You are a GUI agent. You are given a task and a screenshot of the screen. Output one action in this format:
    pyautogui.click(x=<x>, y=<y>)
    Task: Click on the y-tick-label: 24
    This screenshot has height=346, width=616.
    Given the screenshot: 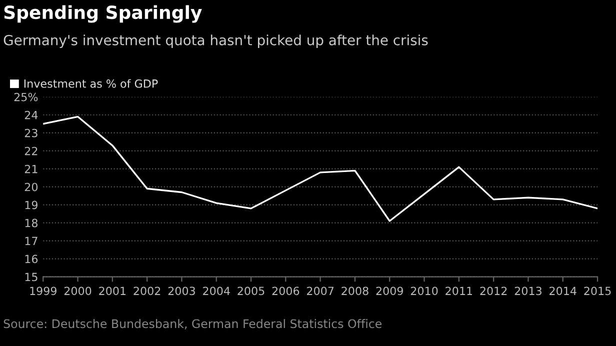 What is the action you would take?
    pyautogui.click(x=31, y=115)
    